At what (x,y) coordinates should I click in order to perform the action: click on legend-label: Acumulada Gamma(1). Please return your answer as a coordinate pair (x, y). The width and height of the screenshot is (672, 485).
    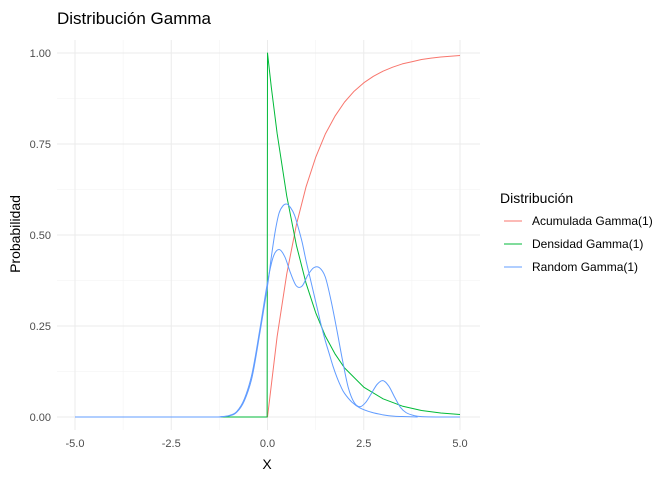
    Looking at the image, I should click on (592, 221).